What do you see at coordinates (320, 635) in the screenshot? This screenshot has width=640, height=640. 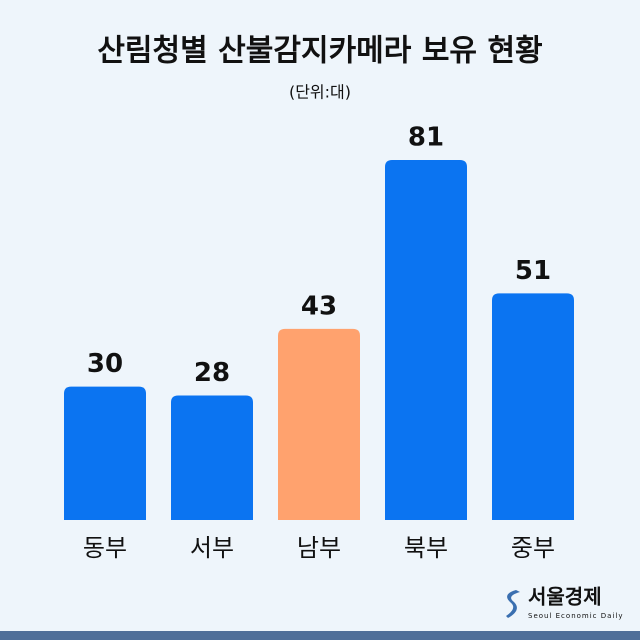 I see `bottom-strip` at bounding box center [320, 635].